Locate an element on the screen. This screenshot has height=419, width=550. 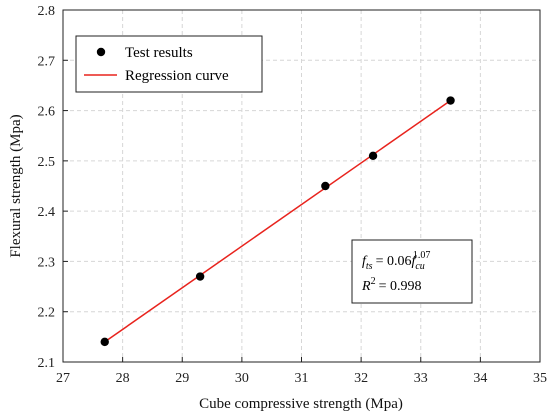
legend: Test results Regression curve is located at coordinates (169, 64).